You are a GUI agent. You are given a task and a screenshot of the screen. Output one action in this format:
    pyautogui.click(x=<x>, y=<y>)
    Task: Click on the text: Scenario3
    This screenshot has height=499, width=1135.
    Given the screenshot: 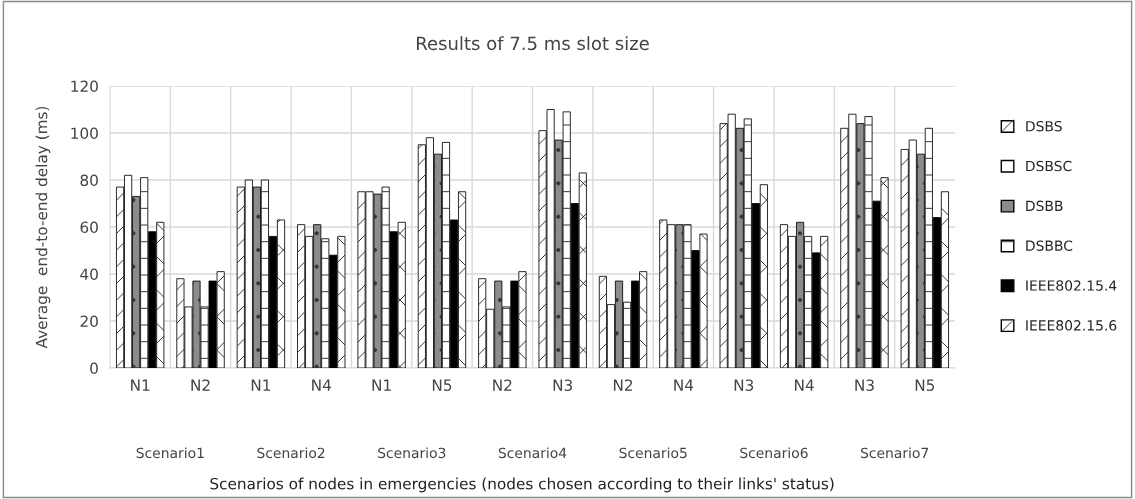 What is the action you would take?
    pyautogui.click(x=412, y=453)
    